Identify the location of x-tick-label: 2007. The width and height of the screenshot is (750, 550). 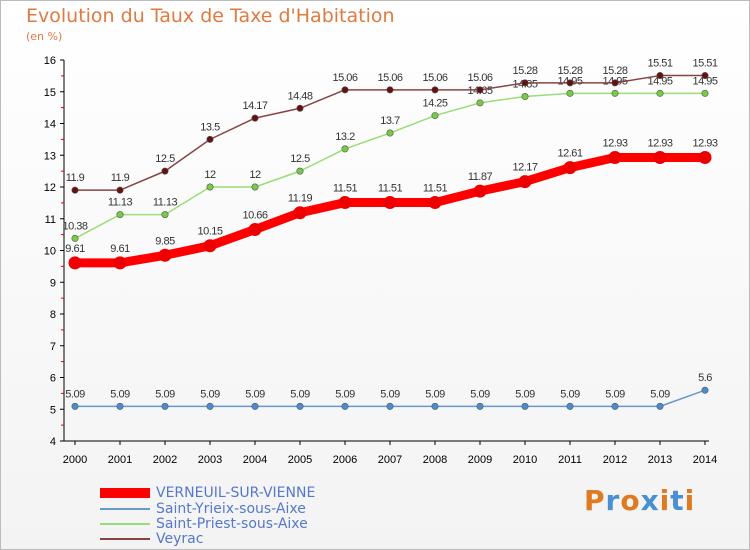
(390, 460).